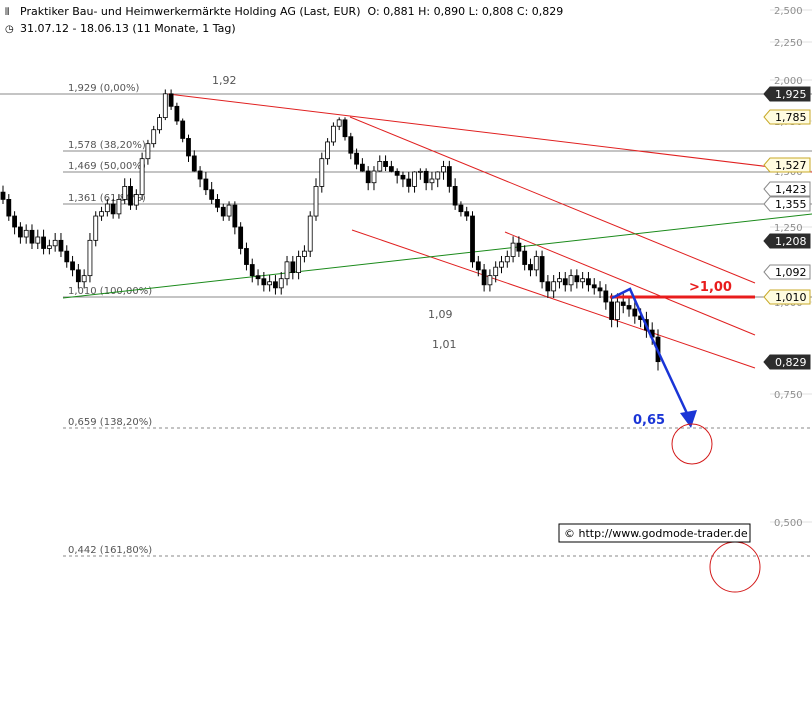  Describe the element at coordinates (489, 133) in the screenshot. I see `trend-line-upper` at that location.